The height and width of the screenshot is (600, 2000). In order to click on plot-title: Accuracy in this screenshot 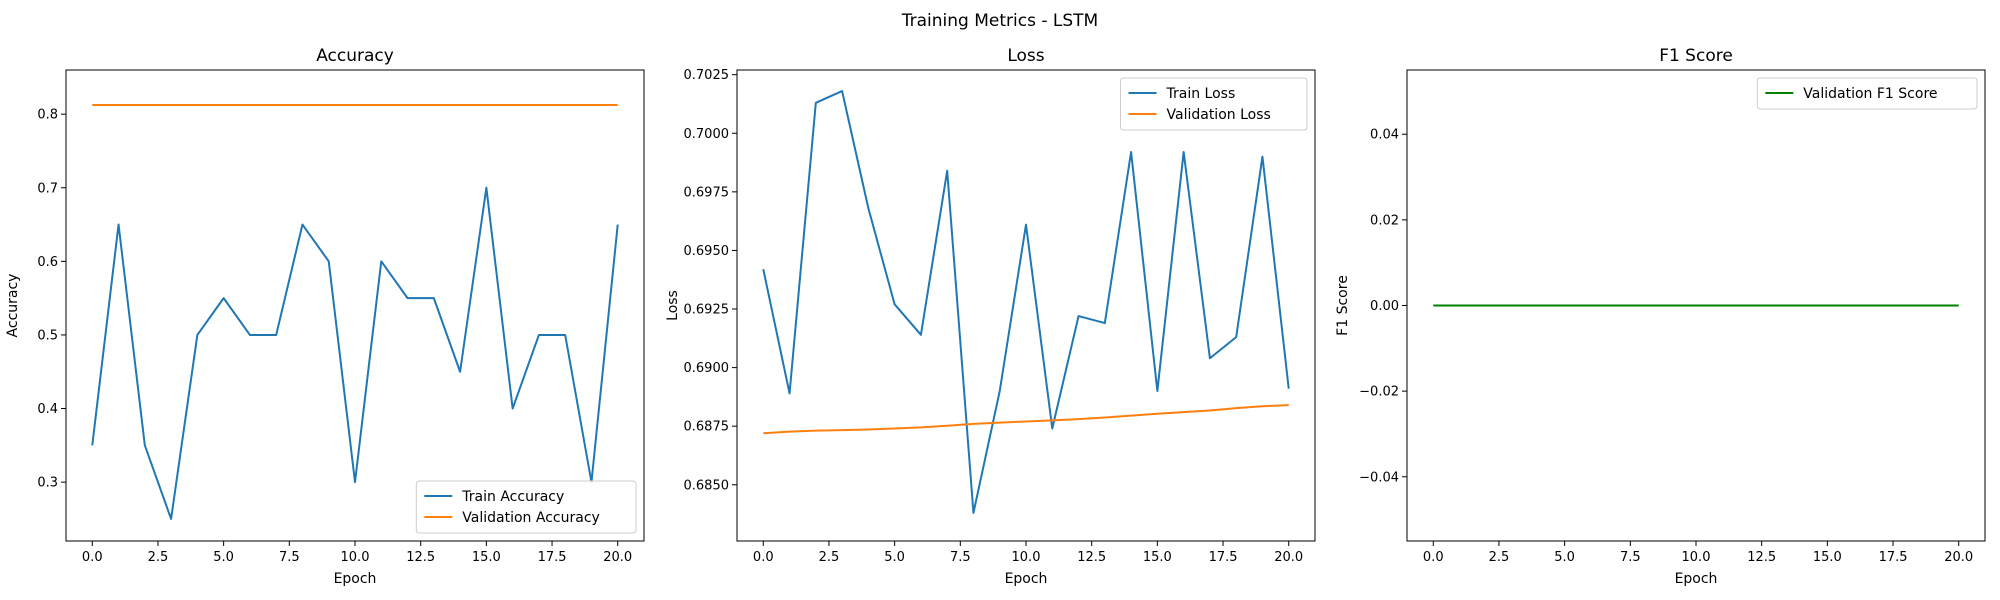, I will do `click(355, 56)`.